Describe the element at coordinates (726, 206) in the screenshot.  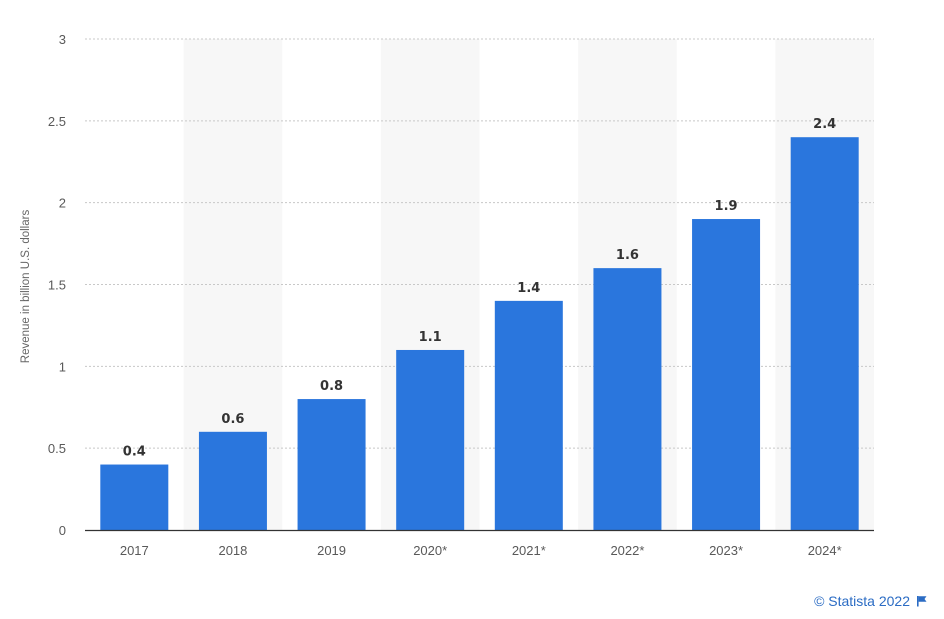
I see `data-label: 1.9` at that location.